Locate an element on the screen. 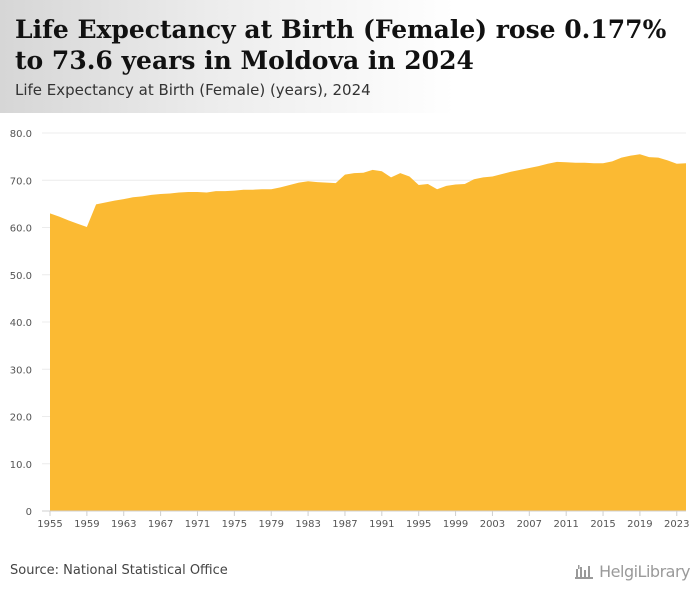 The image size is (700, 596). x-tick-label: 1971 is located at coordinates (197, 524).